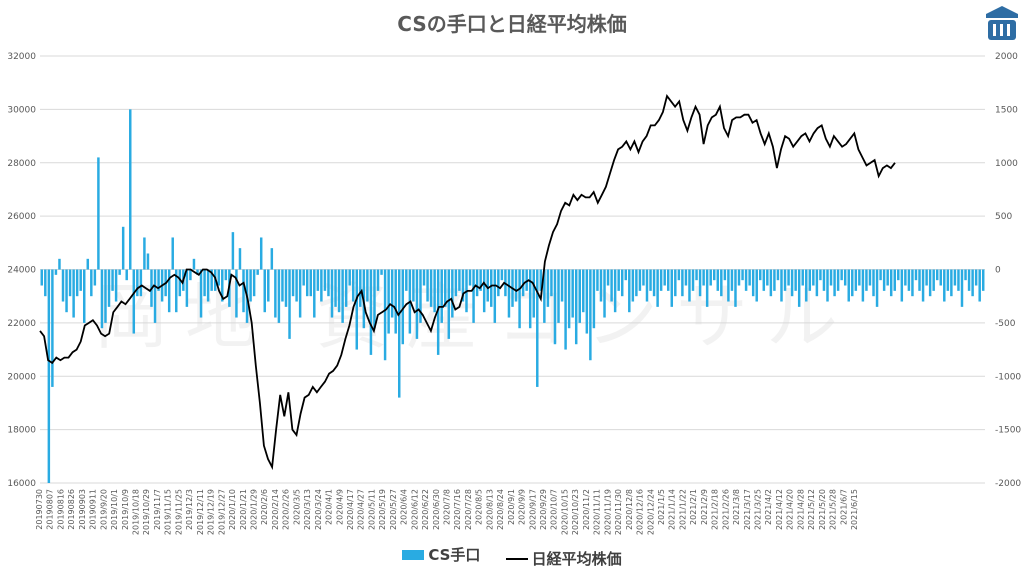 The height and width of the screenshot is (575, 1024). Describe the element at coordinates (629, 509) in the screenshot. I see `x-tick-label: 2020/12/8` at that location.